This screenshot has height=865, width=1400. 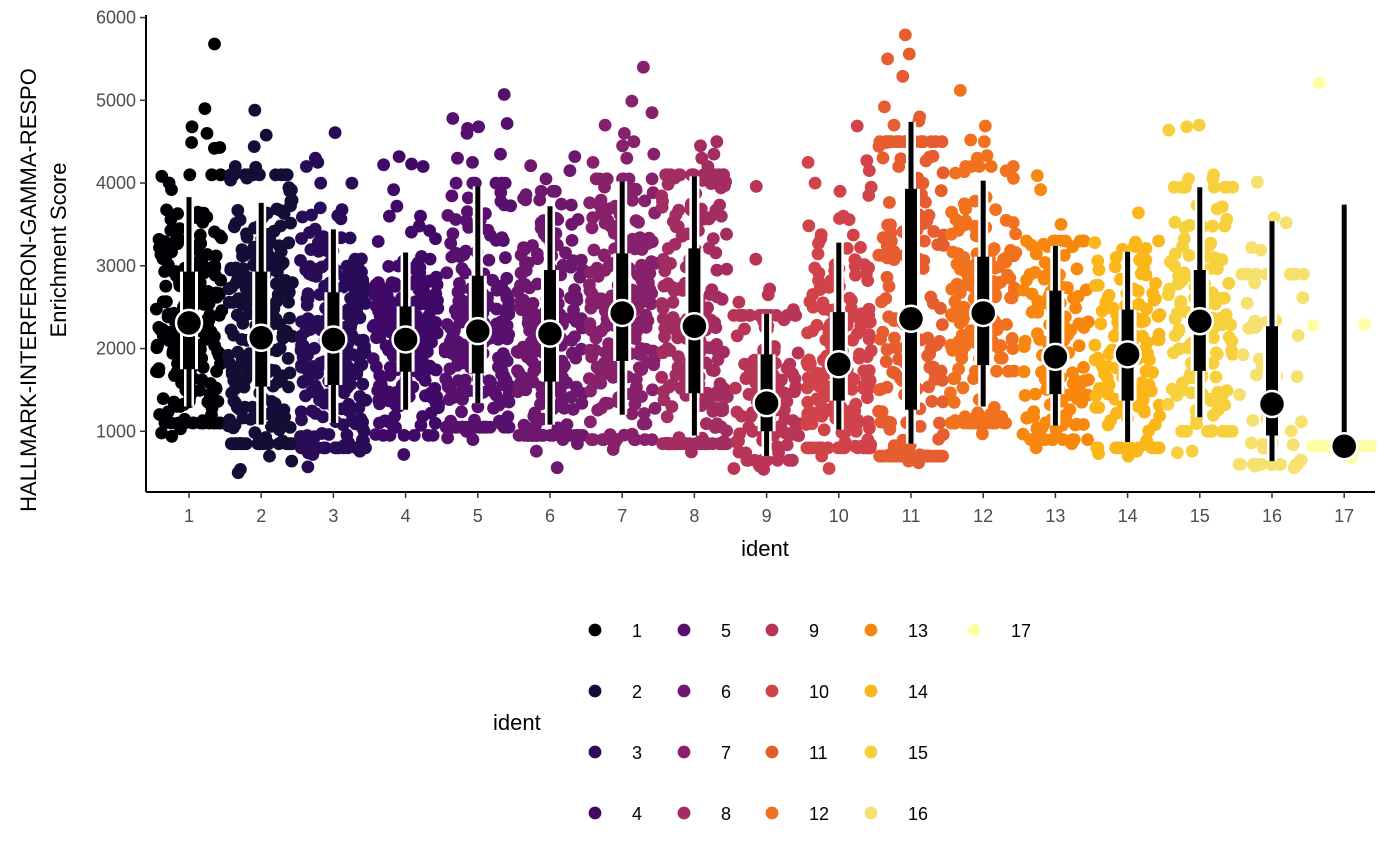 What do you see at coordinates (726, 753) in the screenshot?
I see `legend-label: 7` at bounding box center [726, 753].